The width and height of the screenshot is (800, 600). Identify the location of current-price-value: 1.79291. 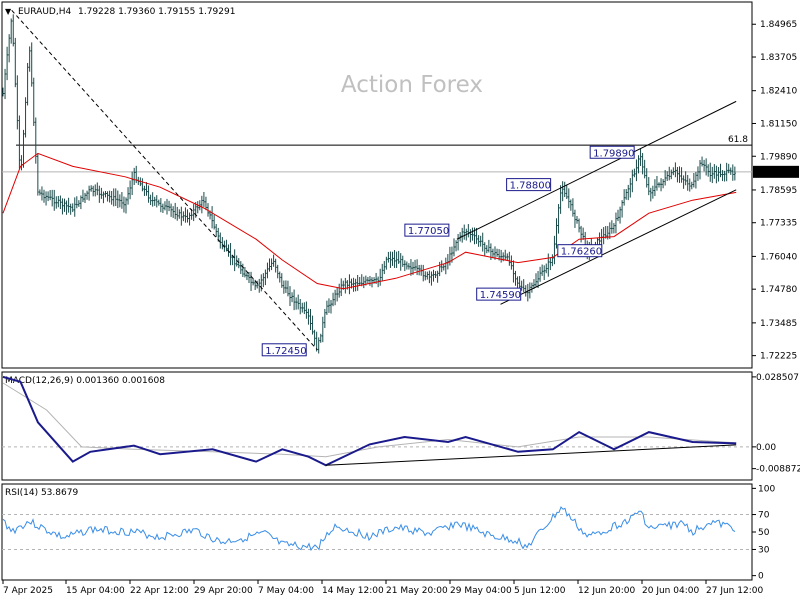
(775, 173).